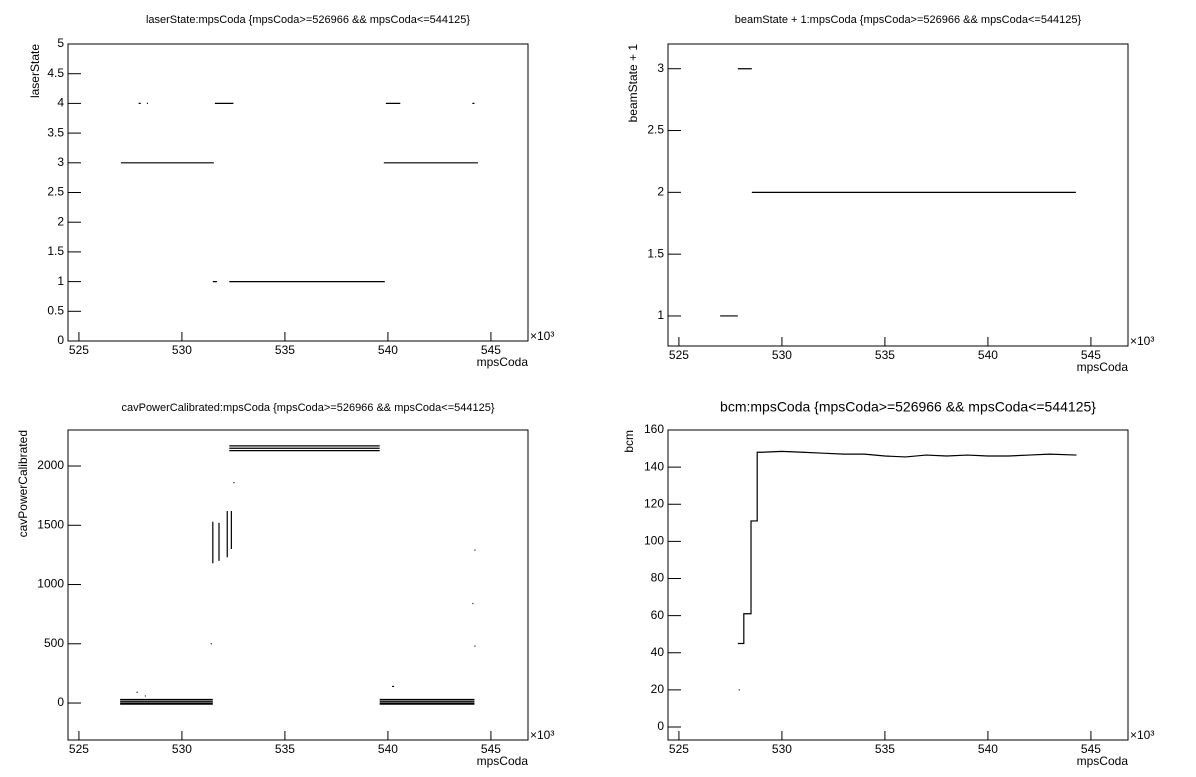 The width and height of the screenshot is (1196, 777). Describe the element at coordinates (55, 73) in the screenshot. I see `y-tick-label: 4.5` at that location.